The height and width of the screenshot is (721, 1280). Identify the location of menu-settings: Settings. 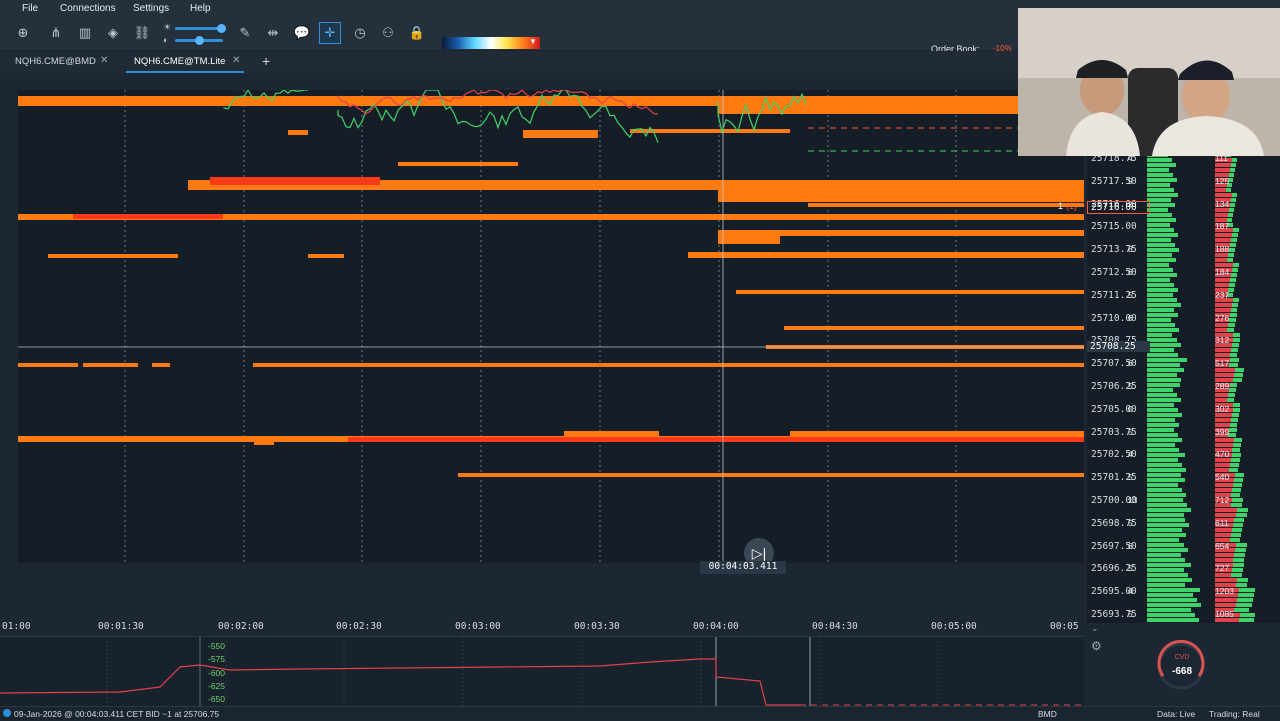
(151, 8).